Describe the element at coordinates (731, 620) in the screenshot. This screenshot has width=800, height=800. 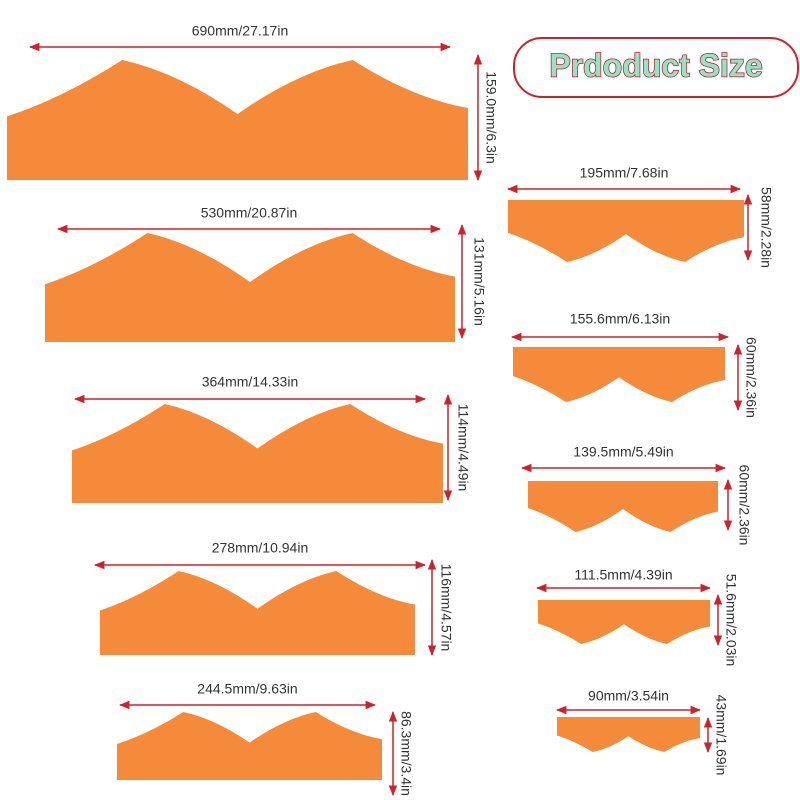
I see `height-label: 51.6mm/2.03in` at that location.